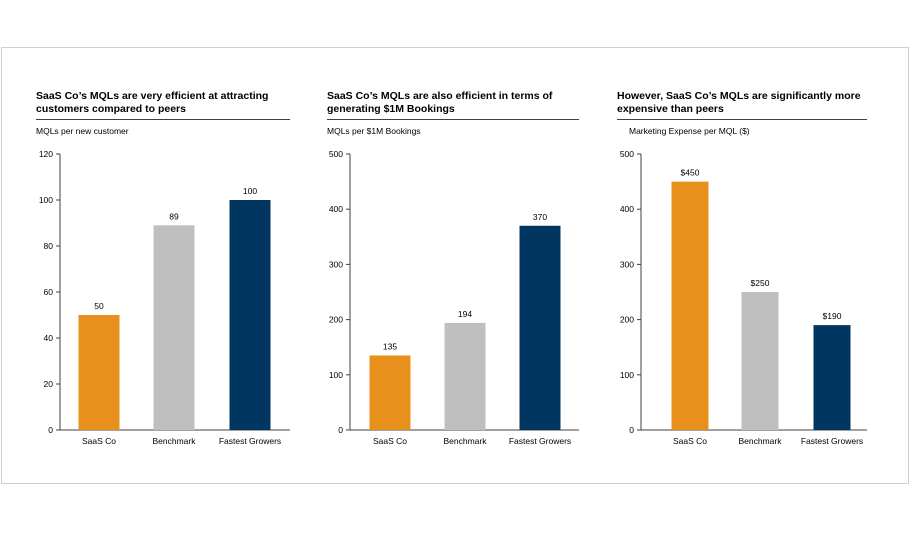  What do you see at coordinates (49, 246) in the screenshot?
I see `y-tick-label: 80` at bounding box center [49, 246].